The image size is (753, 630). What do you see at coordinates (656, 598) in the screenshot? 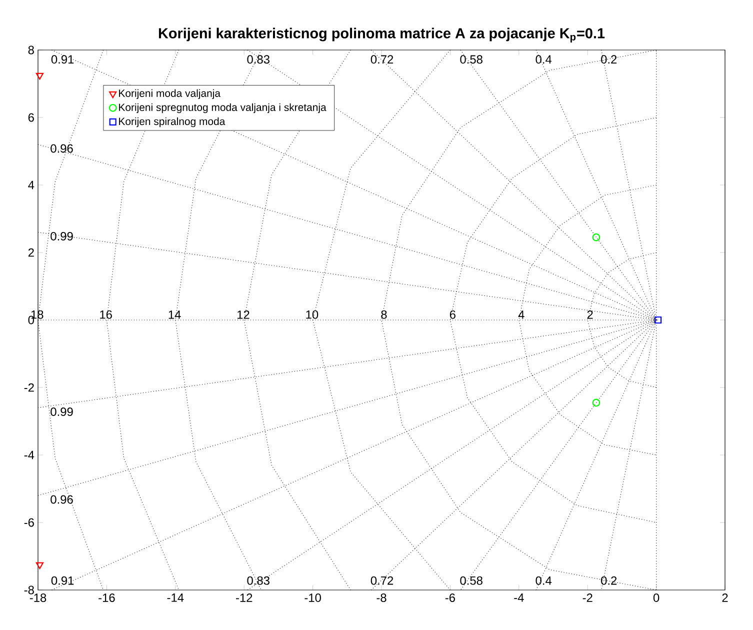
I see `x-tick-label: 0` at bounding box center [656, 598].